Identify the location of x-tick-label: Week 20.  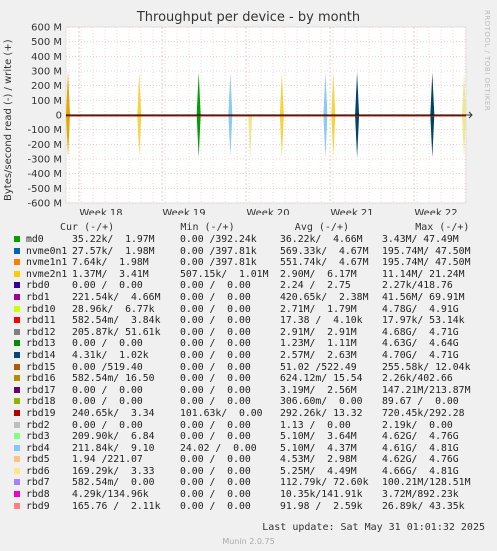
(267, 211).